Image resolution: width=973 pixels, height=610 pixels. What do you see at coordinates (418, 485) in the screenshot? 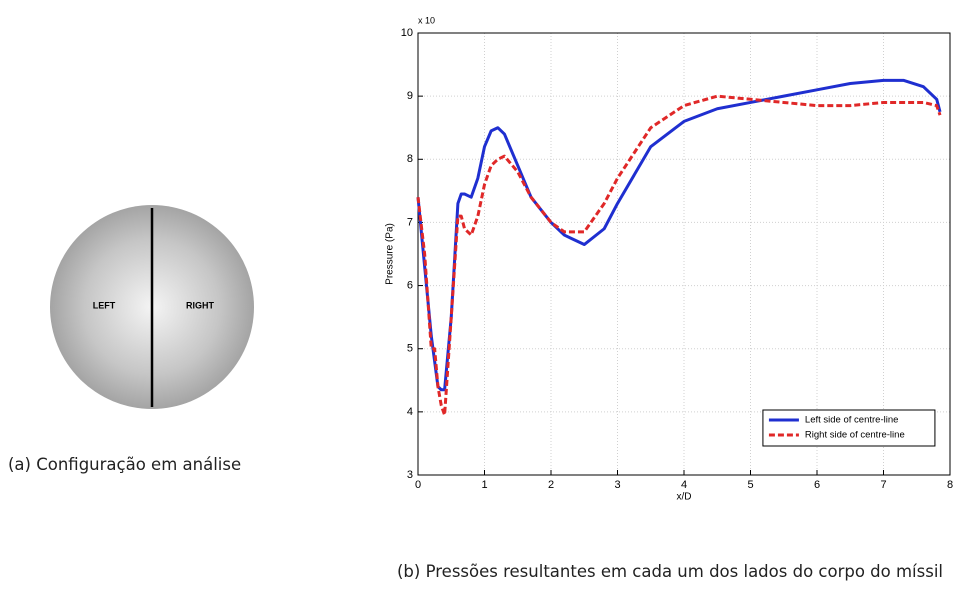
I see `x-tick-label: 0` at bounding box center [418, 485].